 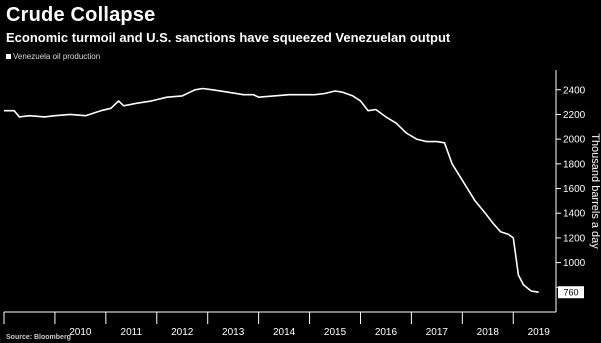 I want to click on last-value-box, so click(x=571, y=292).